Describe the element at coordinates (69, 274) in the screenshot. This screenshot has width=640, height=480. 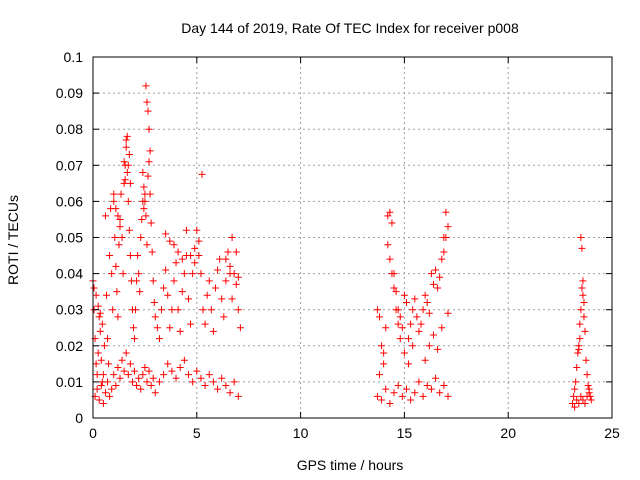
I see `y-tick-label: 0.04` at that location.